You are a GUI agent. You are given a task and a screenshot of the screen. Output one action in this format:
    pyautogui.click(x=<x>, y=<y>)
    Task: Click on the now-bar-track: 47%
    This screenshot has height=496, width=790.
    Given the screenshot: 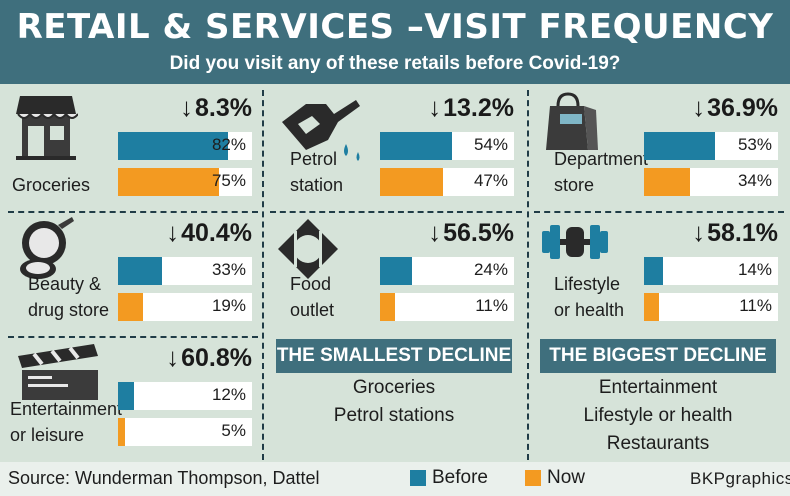 What is the action you would take?
    pyautogui.click(x=447, y=182)
    